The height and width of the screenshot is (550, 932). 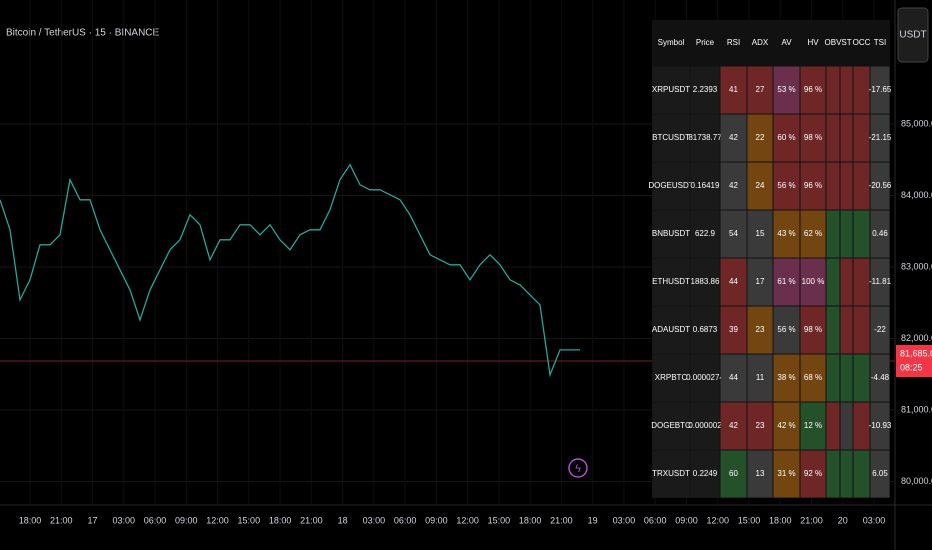 I want to click on cell-text: DOGEUSDT, so click(x=670, y=185).